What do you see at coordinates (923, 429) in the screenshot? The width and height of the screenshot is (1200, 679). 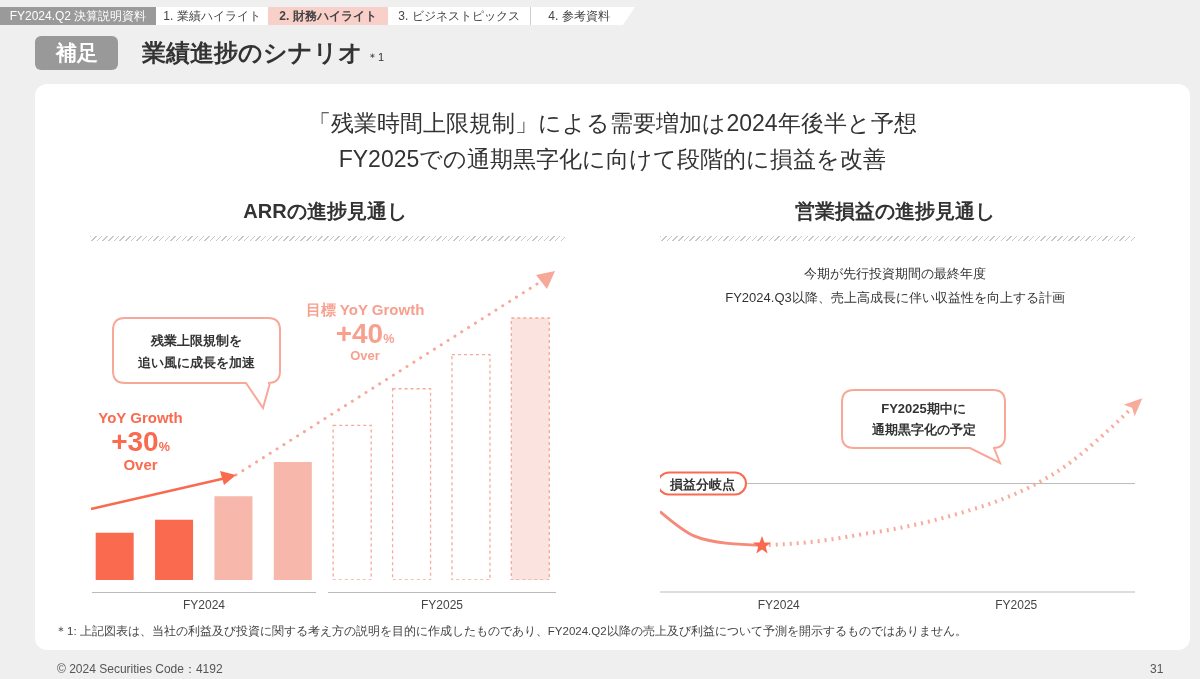 I see `annotation: 通期黒字化の予定` at bounding box center [923, 429].